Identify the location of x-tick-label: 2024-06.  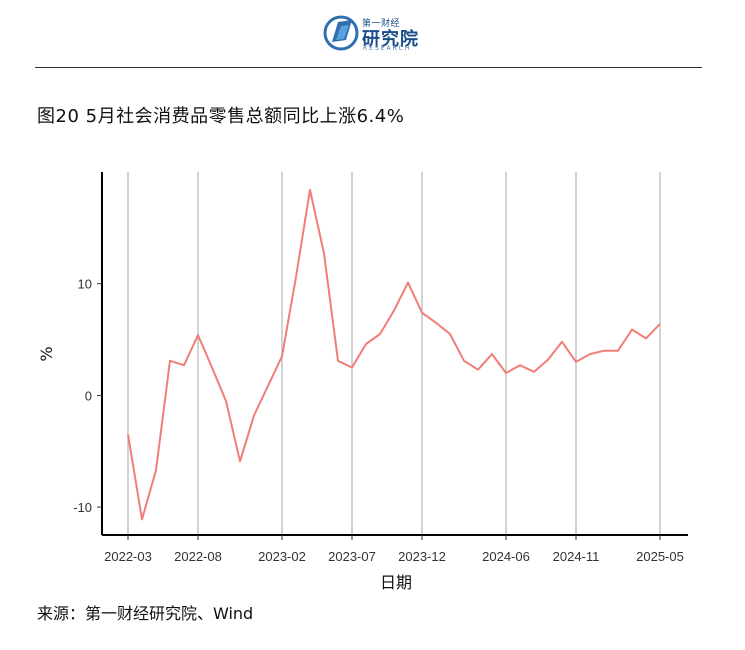
(506, 556).